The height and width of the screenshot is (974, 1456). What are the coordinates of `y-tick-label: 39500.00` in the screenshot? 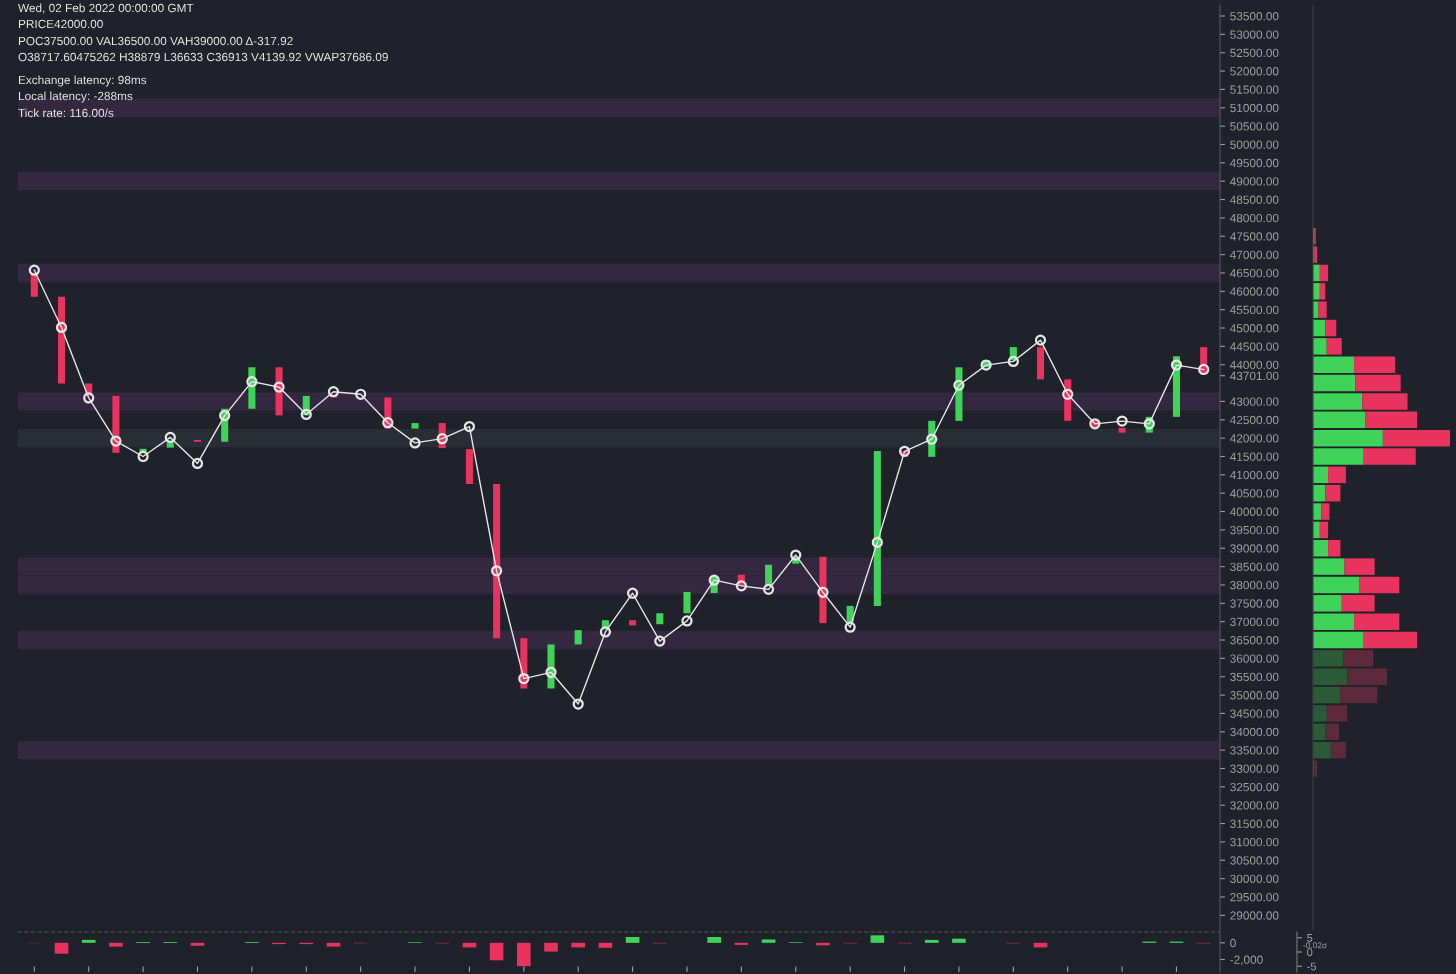 It's located at (1254, 530).